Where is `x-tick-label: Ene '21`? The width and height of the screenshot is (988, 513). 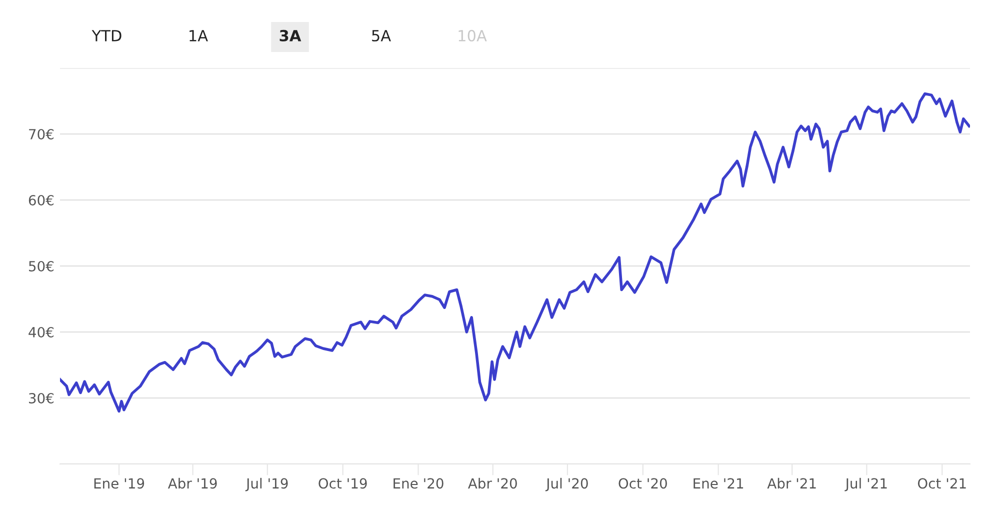
x-tick-label: Ene '21 is located at coordinates (719, 483).